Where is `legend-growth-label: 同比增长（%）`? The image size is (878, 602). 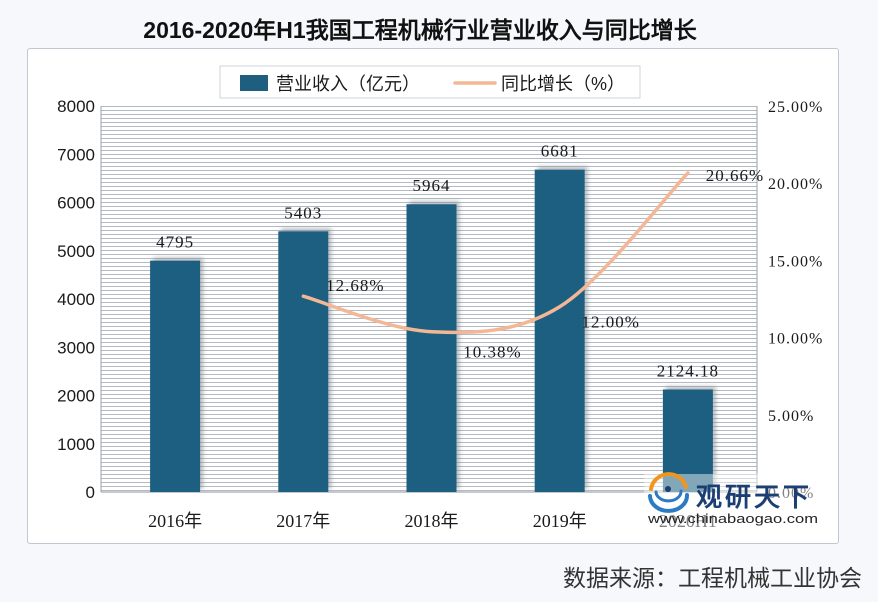 legend-growth-label: 同比增长（%） is located at coordinates (563, 84).